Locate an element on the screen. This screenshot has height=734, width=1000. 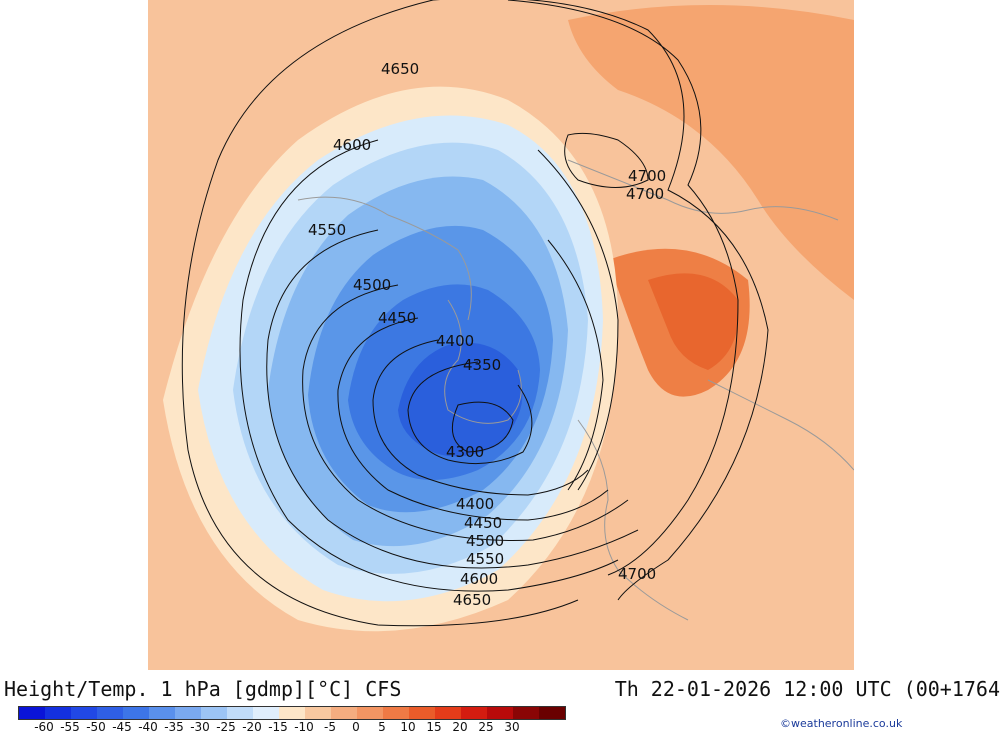
colorbar is located at coordinates (292, 713).